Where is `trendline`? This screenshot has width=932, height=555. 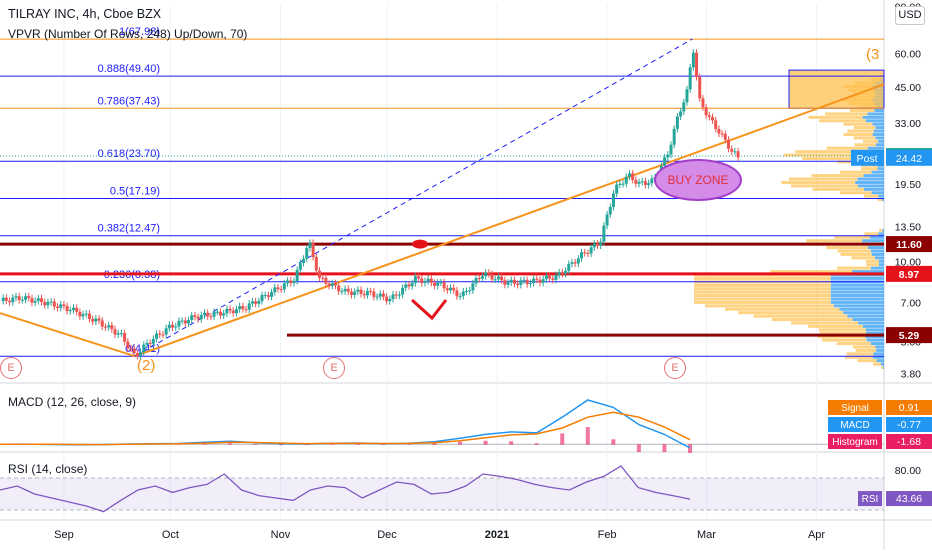
trendline is located at coordinates (68, 335).